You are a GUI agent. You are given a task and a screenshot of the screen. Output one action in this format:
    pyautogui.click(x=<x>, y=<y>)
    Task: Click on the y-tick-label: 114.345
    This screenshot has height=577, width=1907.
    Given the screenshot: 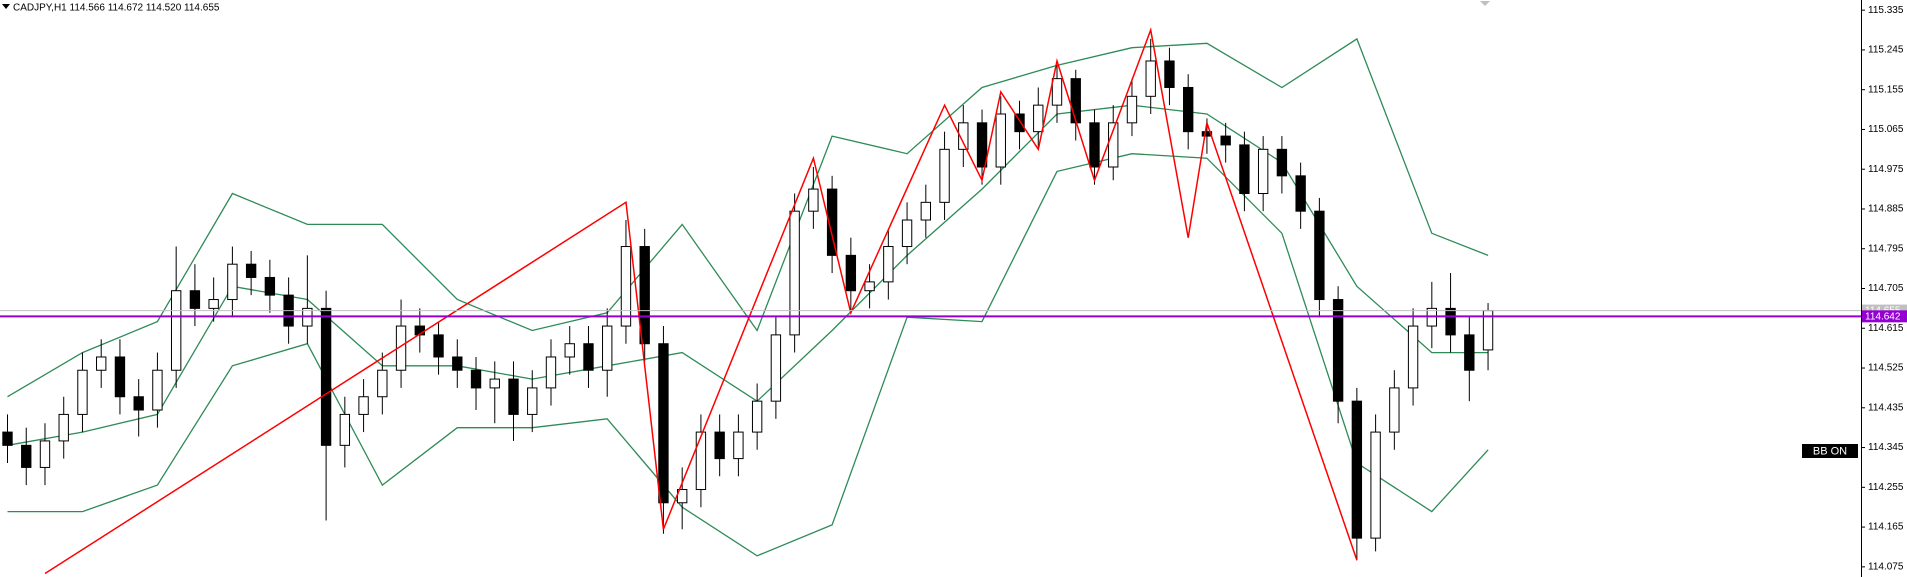 What is the action you would take?
    pyautogui.click(x=1886, y=447)
    